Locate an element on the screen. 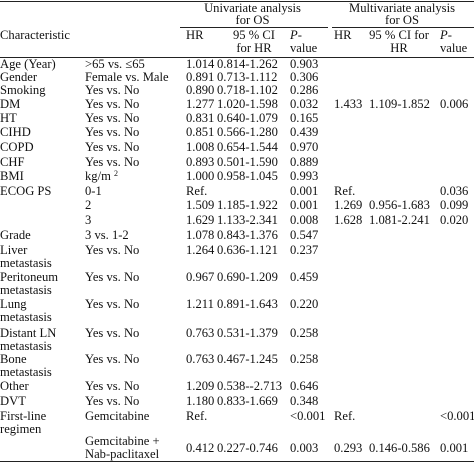 The height and width of the screenshot is (463, 474). row-multivariate-ci: 0.956-1.683 is located at coordinates (399, 205).